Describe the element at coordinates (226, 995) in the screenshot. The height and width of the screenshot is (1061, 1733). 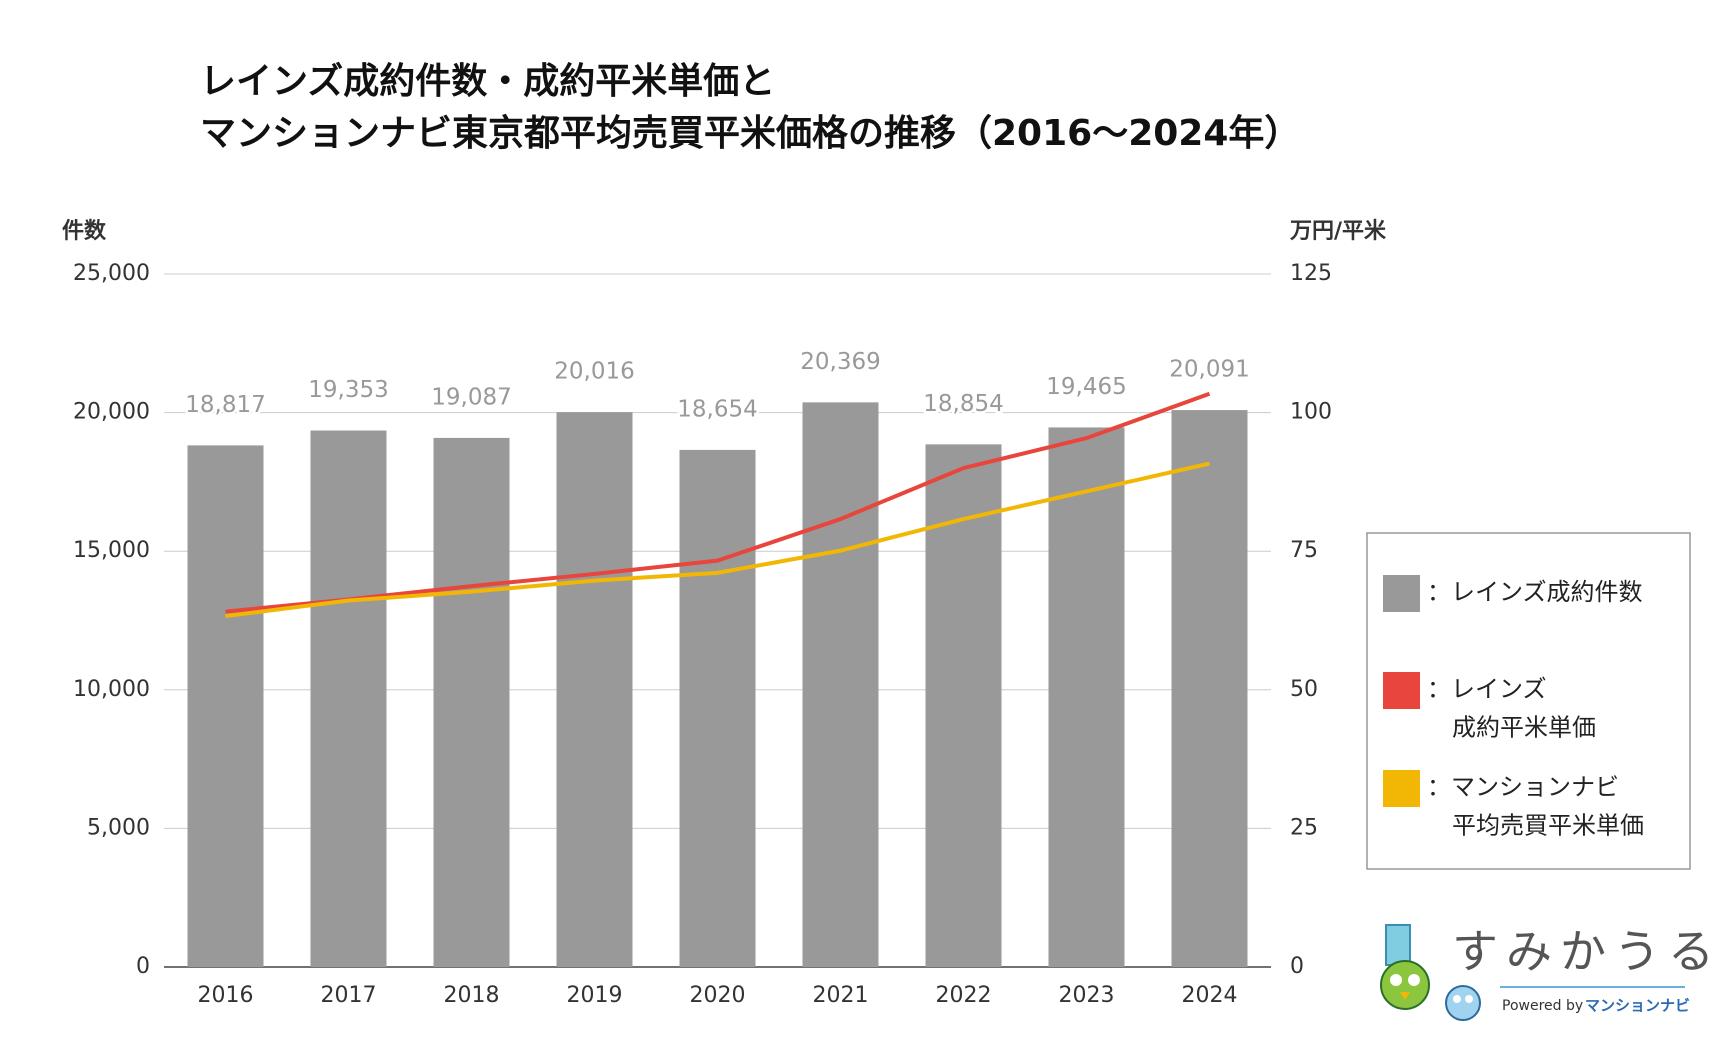
I see `x-tick-label: 2016` at that location.